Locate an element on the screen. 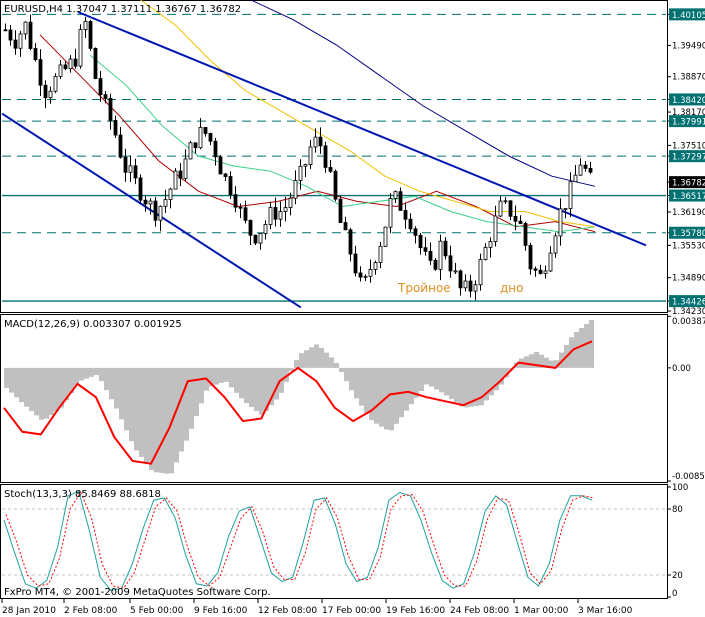 This screenshot has height=617, width=705. stoch-axis: 100 80 20 0 is located at coordinates (677, 541).